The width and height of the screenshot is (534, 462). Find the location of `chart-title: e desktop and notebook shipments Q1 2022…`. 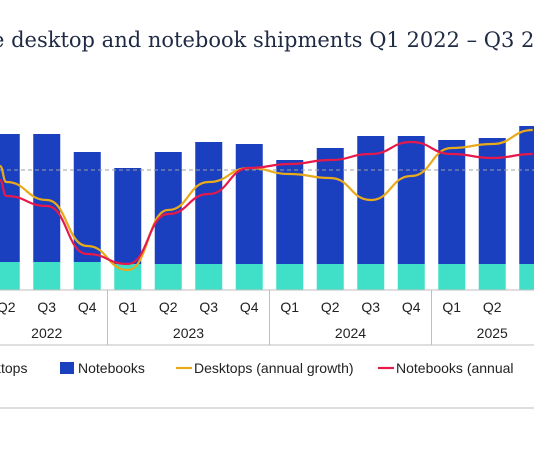

chart-title: e desktop and notebook shipments Q1 2022… is located at coordinates (267, 40).